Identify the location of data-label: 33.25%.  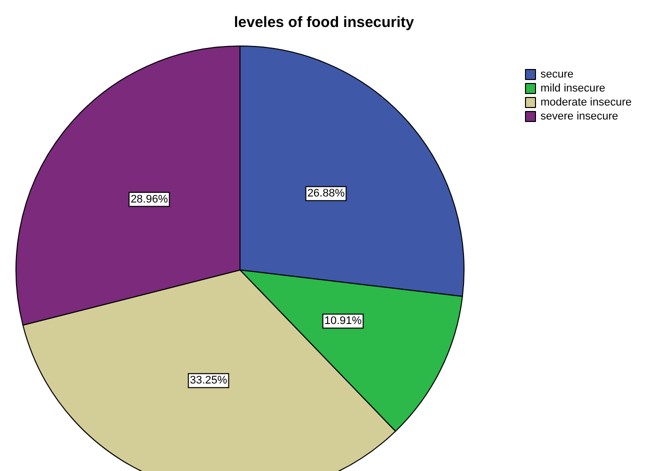
(209, 380).